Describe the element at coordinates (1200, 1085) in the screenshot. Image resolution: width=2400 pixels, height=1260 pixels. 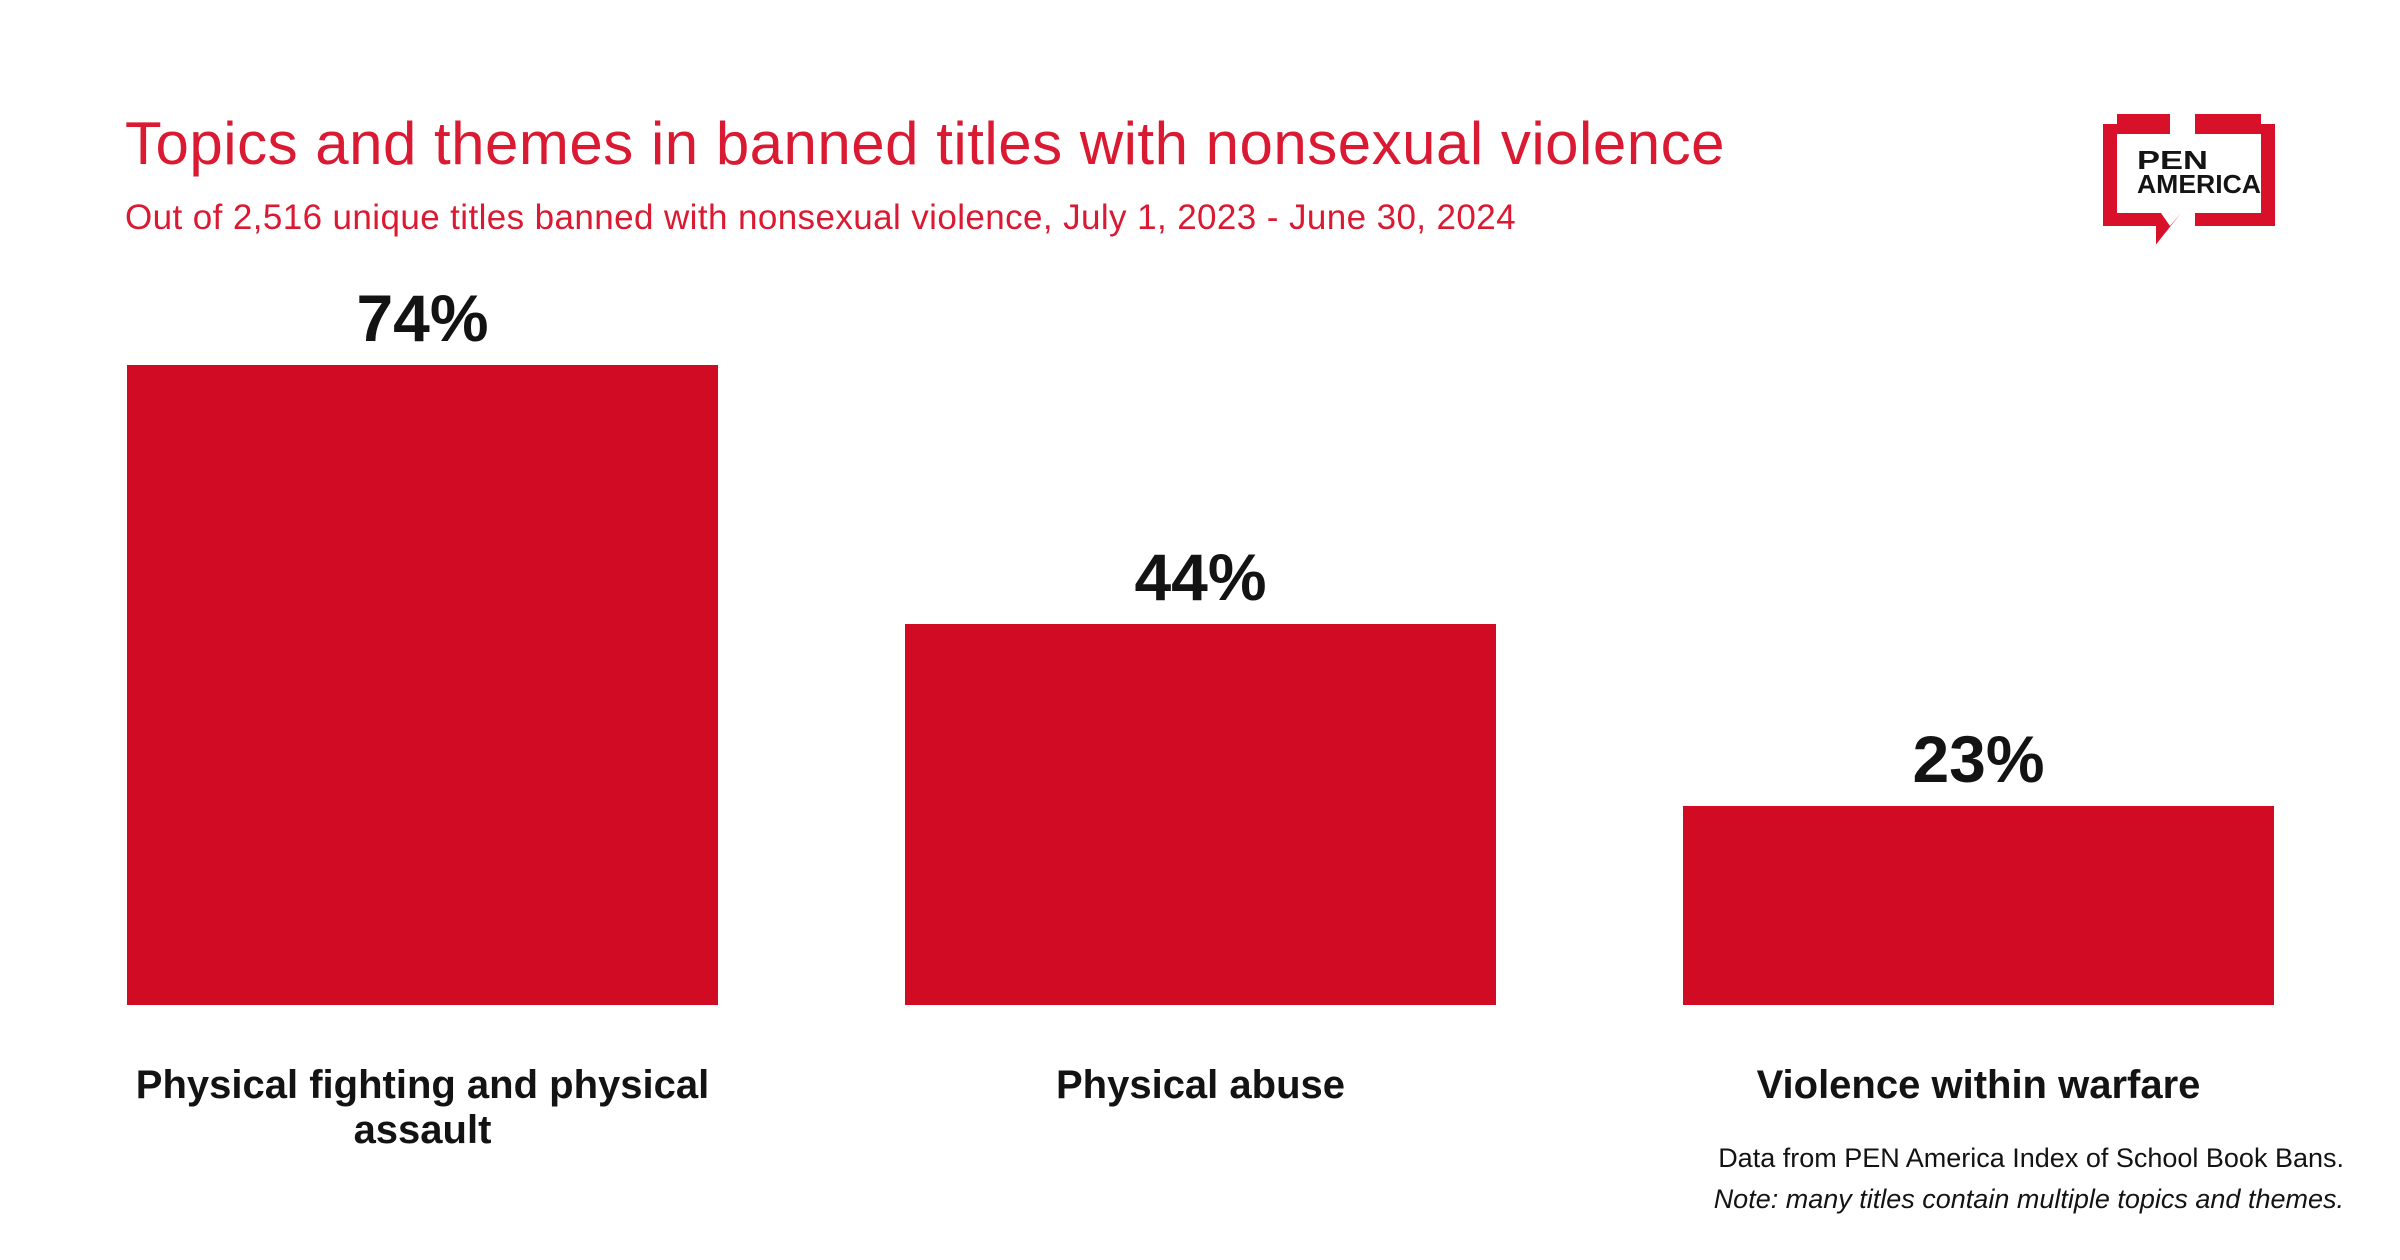
I see `category-label-physical-abuse: Physical abuse` at that location.